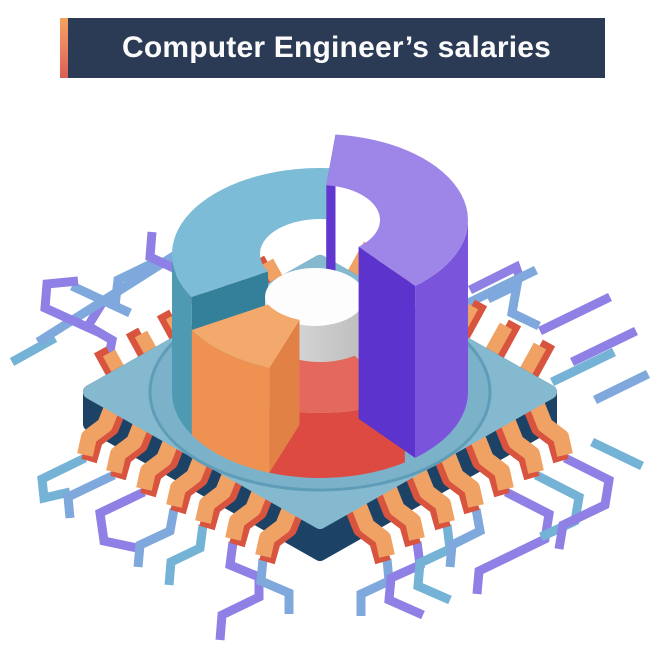 The width and height of the screenshot is (658, 672). Describe the element at coordinates (245, 388) in the screenshot. I see `donut-segment-orange` at that location.